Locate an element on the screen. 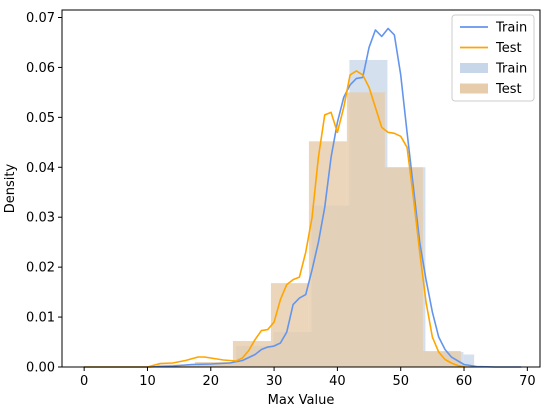  x-tick-label: 20 is located at coordinates (211, 381).